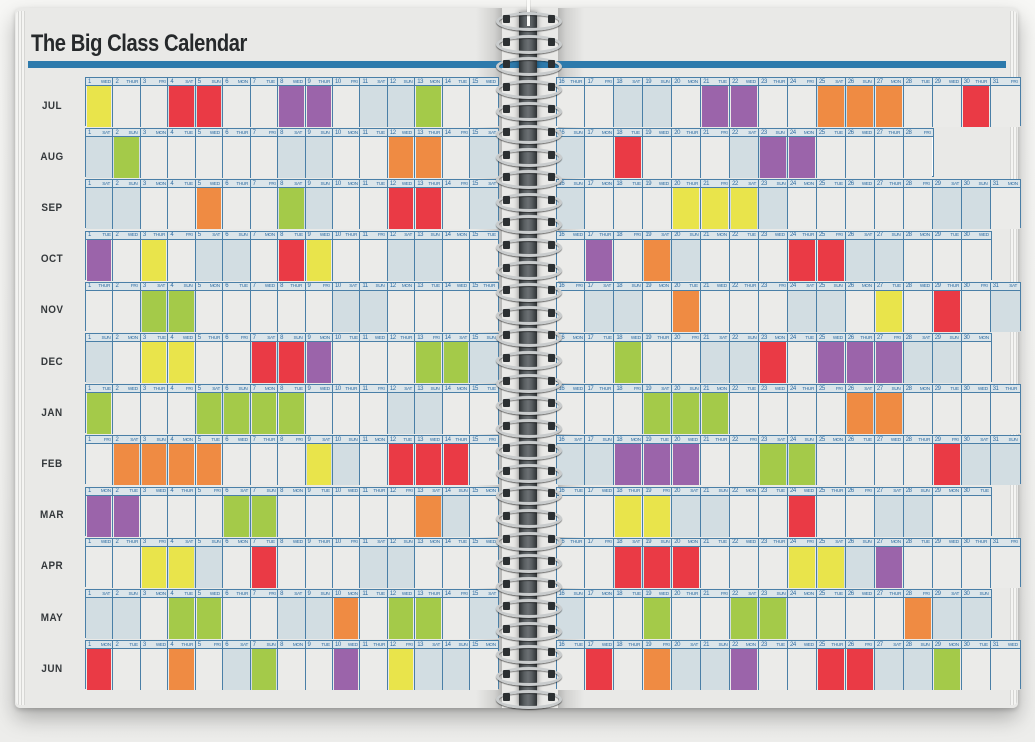 Image resolution: width=1035 pixels, height=742 pixels. Describe the element at coordinates (686, 414) in the screenshot. I see `event-block-green` at that location.